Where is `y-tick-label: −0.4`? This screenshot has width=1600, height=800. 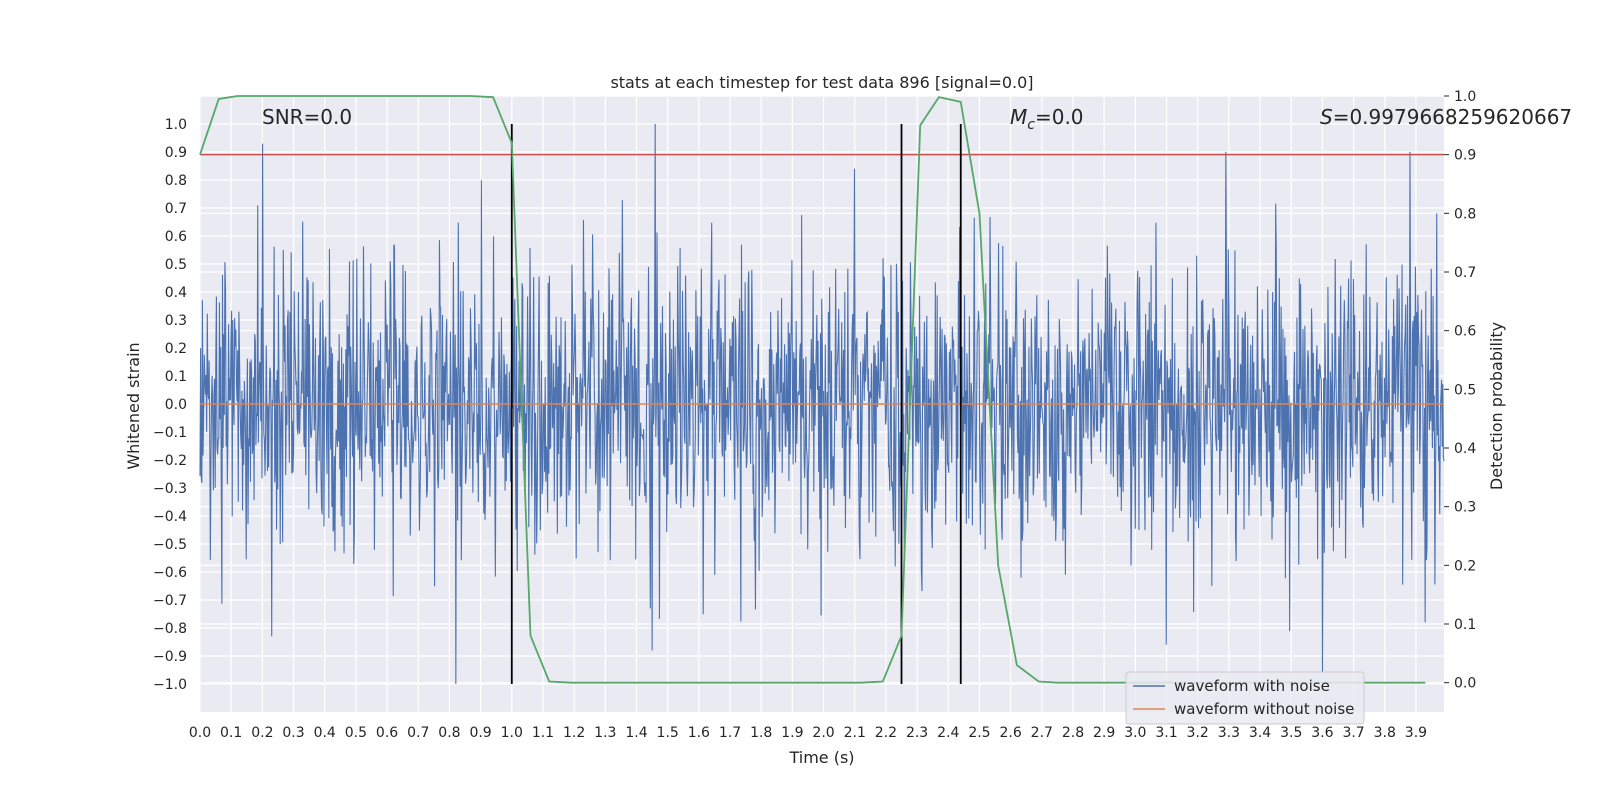 y-tick-label: −0.4 is located at coordinates (170, 517).